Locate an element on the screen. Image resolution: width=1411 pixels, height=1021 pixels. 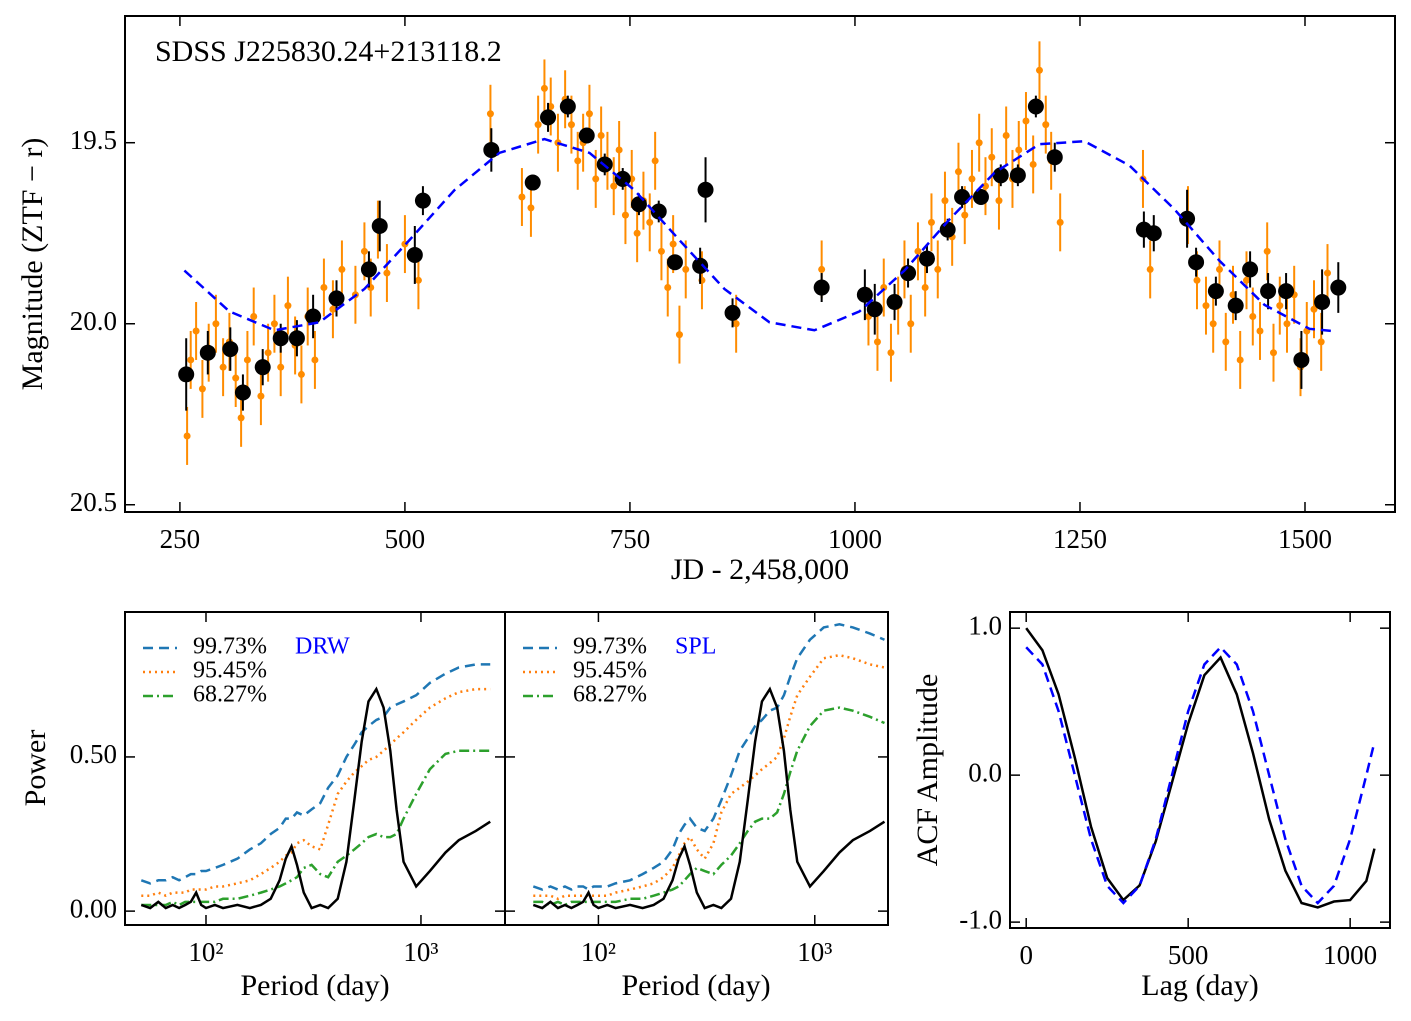
legend-label: 68.27% is located at coordinates (610, 695).